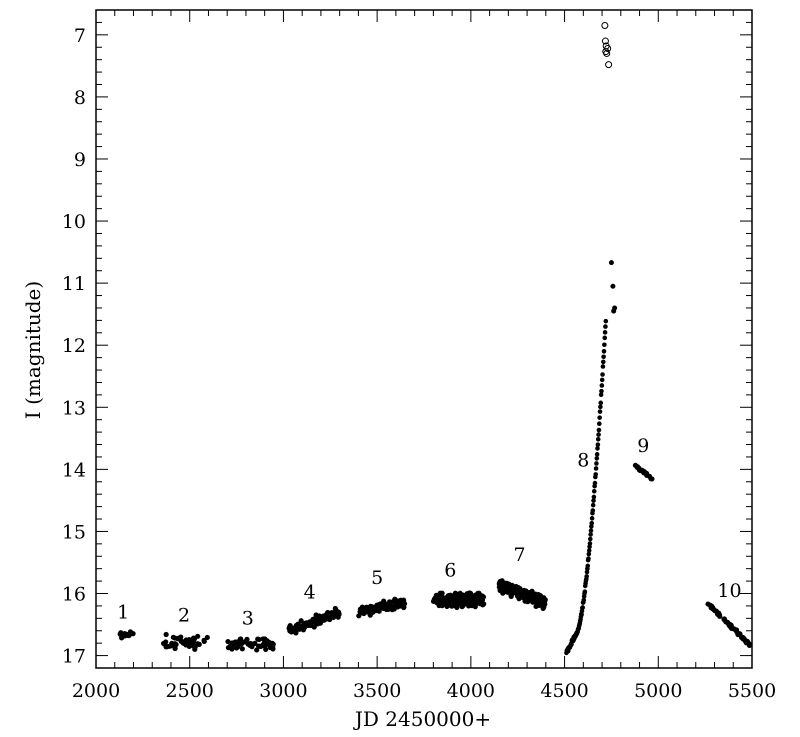 Image resolution: width=800 pixels, height=737 pixels. I want to click on y-axis-label: I (magnitude), so click(33, 350).